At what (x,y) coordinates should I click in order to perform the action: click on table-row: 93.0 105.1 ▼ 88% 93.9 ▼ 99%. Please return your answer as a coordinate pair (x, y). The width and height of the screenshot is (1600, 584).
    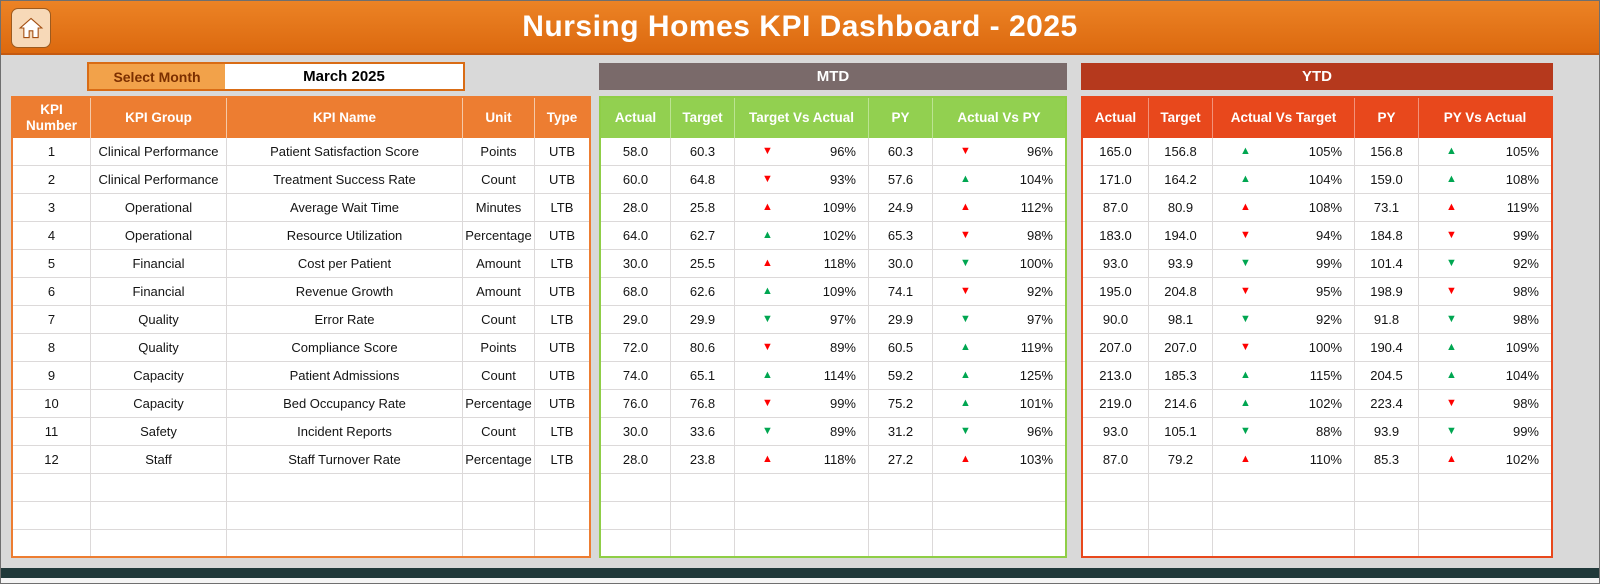
    Looking at the image, I should click on (1317, 432).